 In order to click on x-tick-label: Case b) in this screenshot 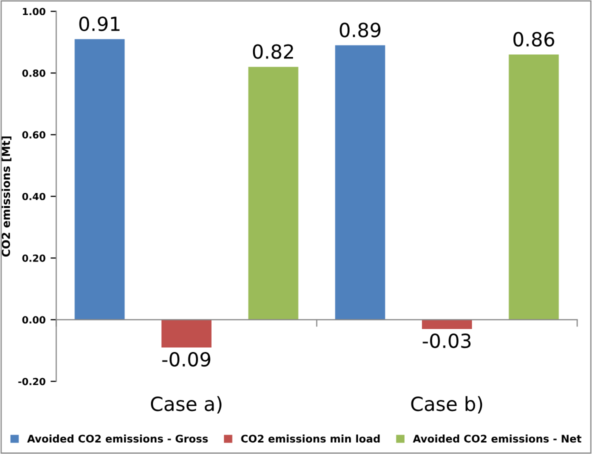, I will do `click(446, 405)`.